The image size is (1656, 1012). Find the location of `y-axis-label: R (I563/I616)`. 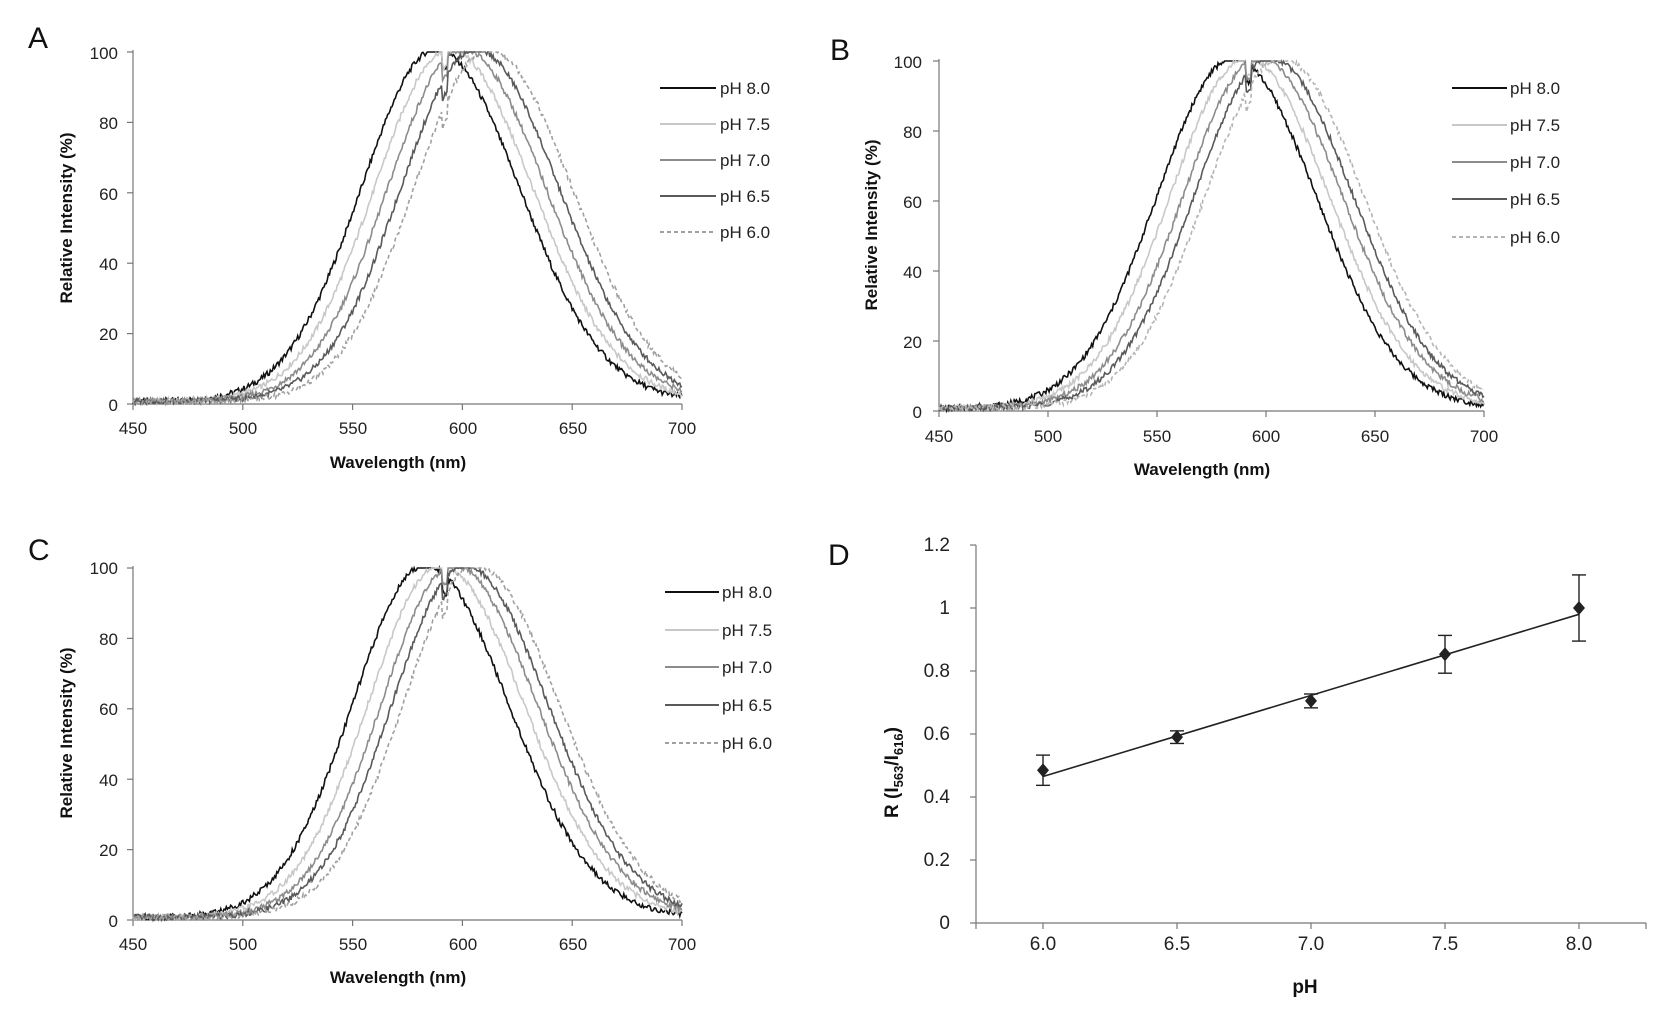

y-axis-label: R (I563/I616) is located at coordinates (894, 772).